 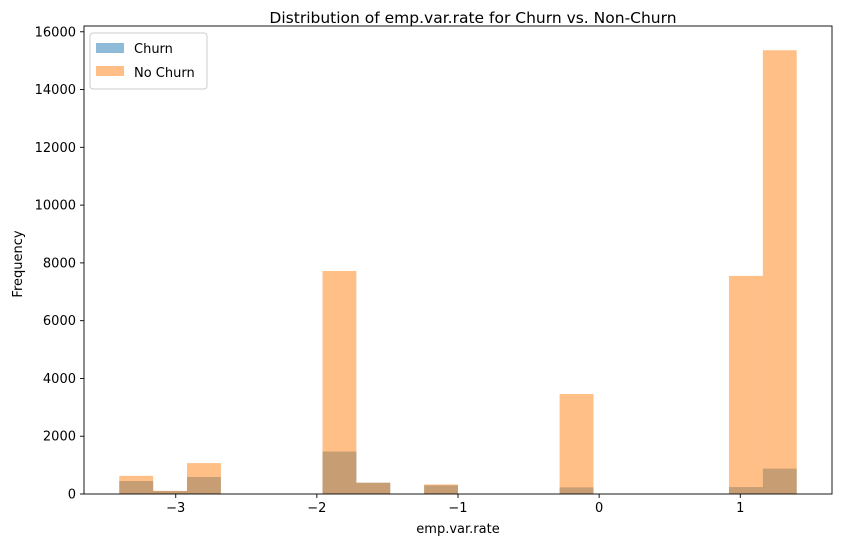 I want to click on y-tick-label-2: 4000, so click(x=59, y=379).